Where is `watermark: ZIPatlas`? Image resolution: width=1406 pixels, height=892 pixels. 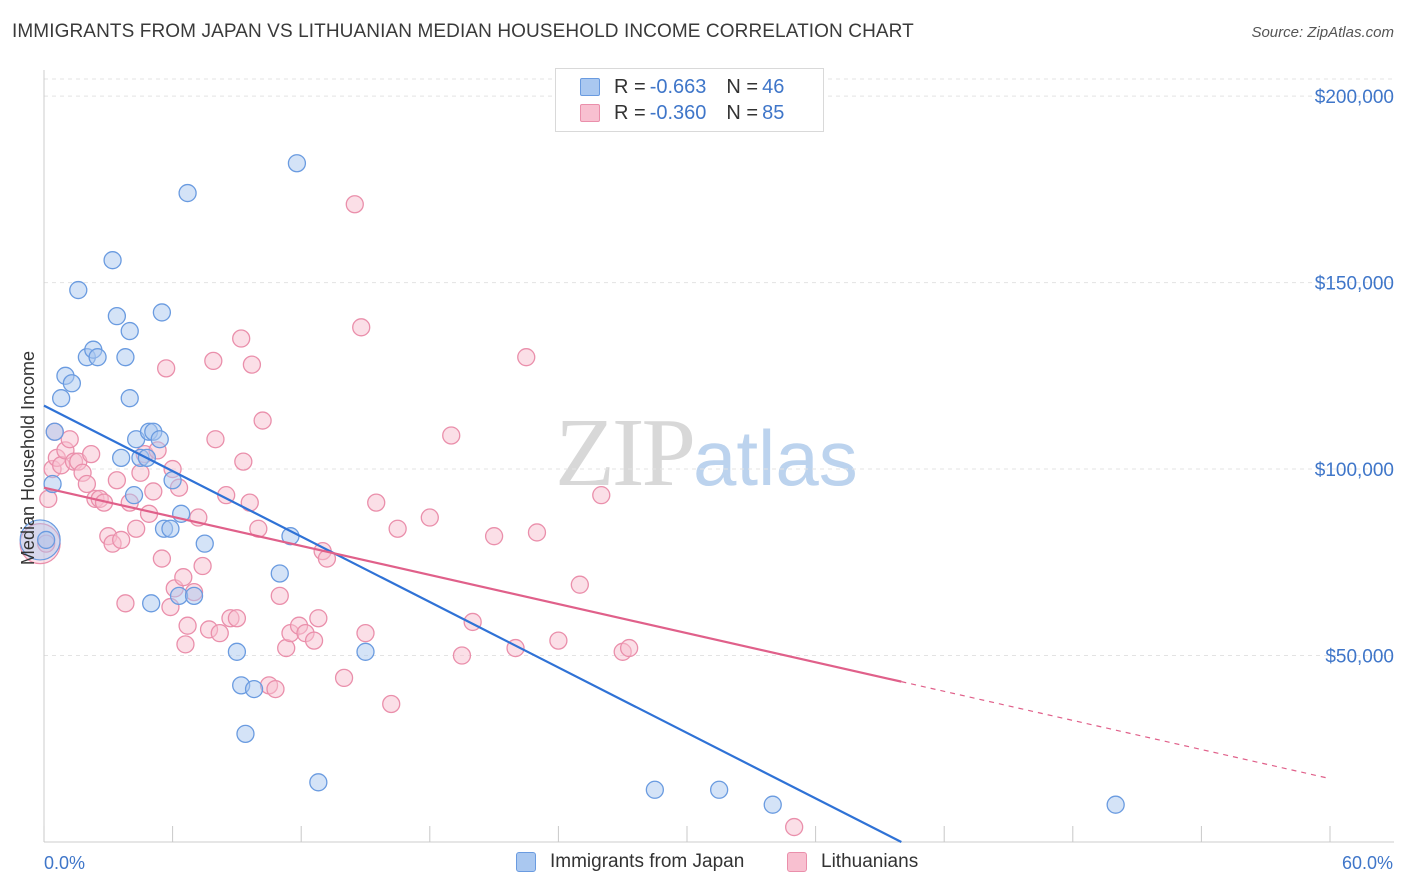
watermark: ZIPatlas is located at coordinates (706, 452).